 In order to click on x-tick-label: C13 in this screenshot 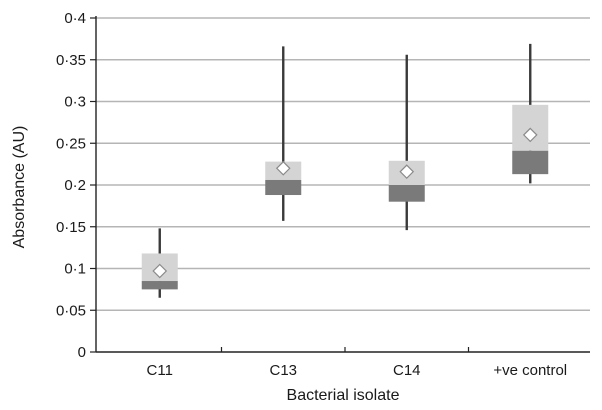, I will do `click(283, 370)`.